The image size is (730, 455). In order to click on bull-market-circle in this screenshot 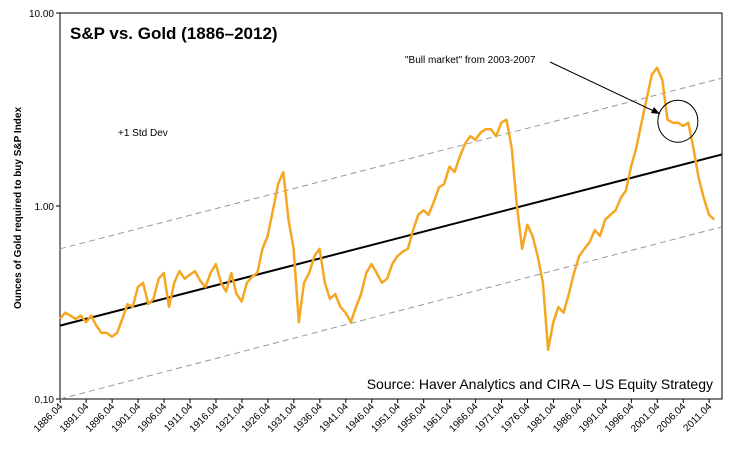, I will do `click(678, 121)`.